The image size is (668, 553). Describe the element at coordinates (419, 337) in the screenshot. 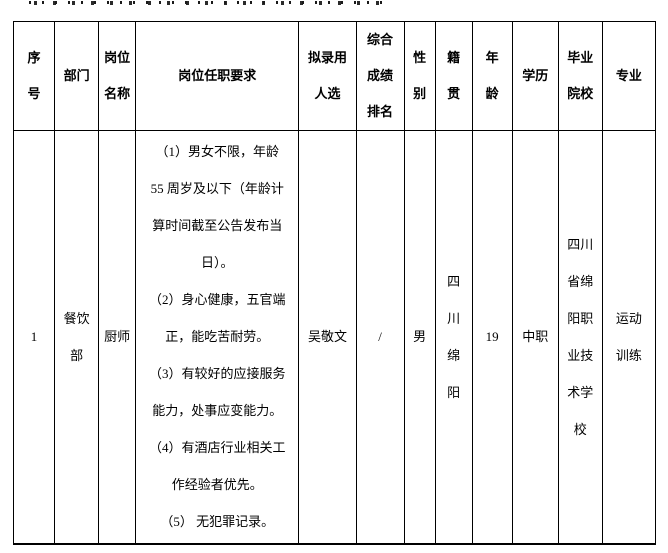

I see `cell-gender: 男` at that location.